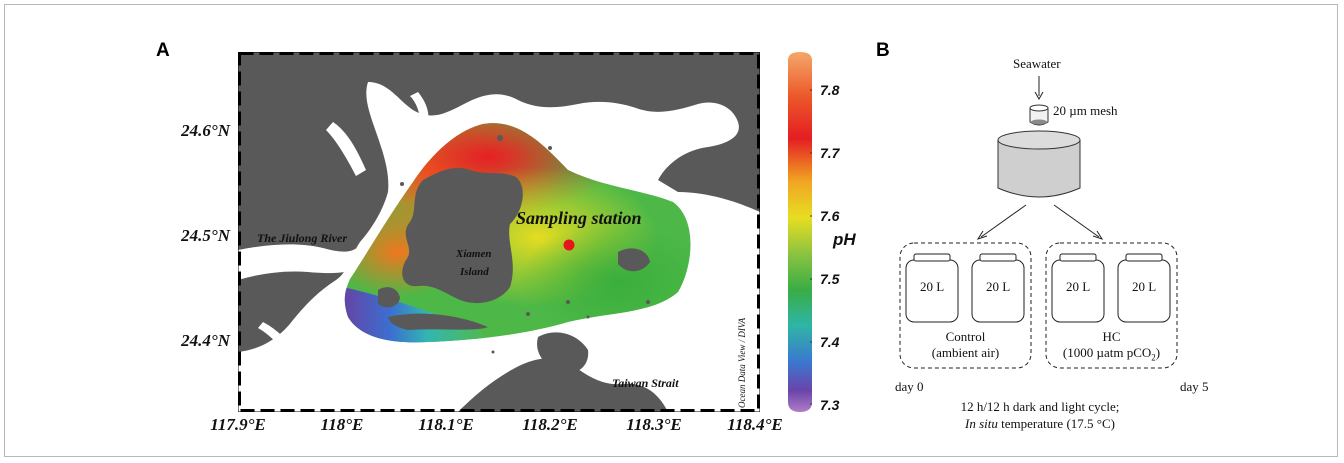 This screenshot has height=463, width=1344. What do you see at coordinates (844, 239) in the screenshot?
I see `colorbar-title: pH` at bounding box center [844, 239].